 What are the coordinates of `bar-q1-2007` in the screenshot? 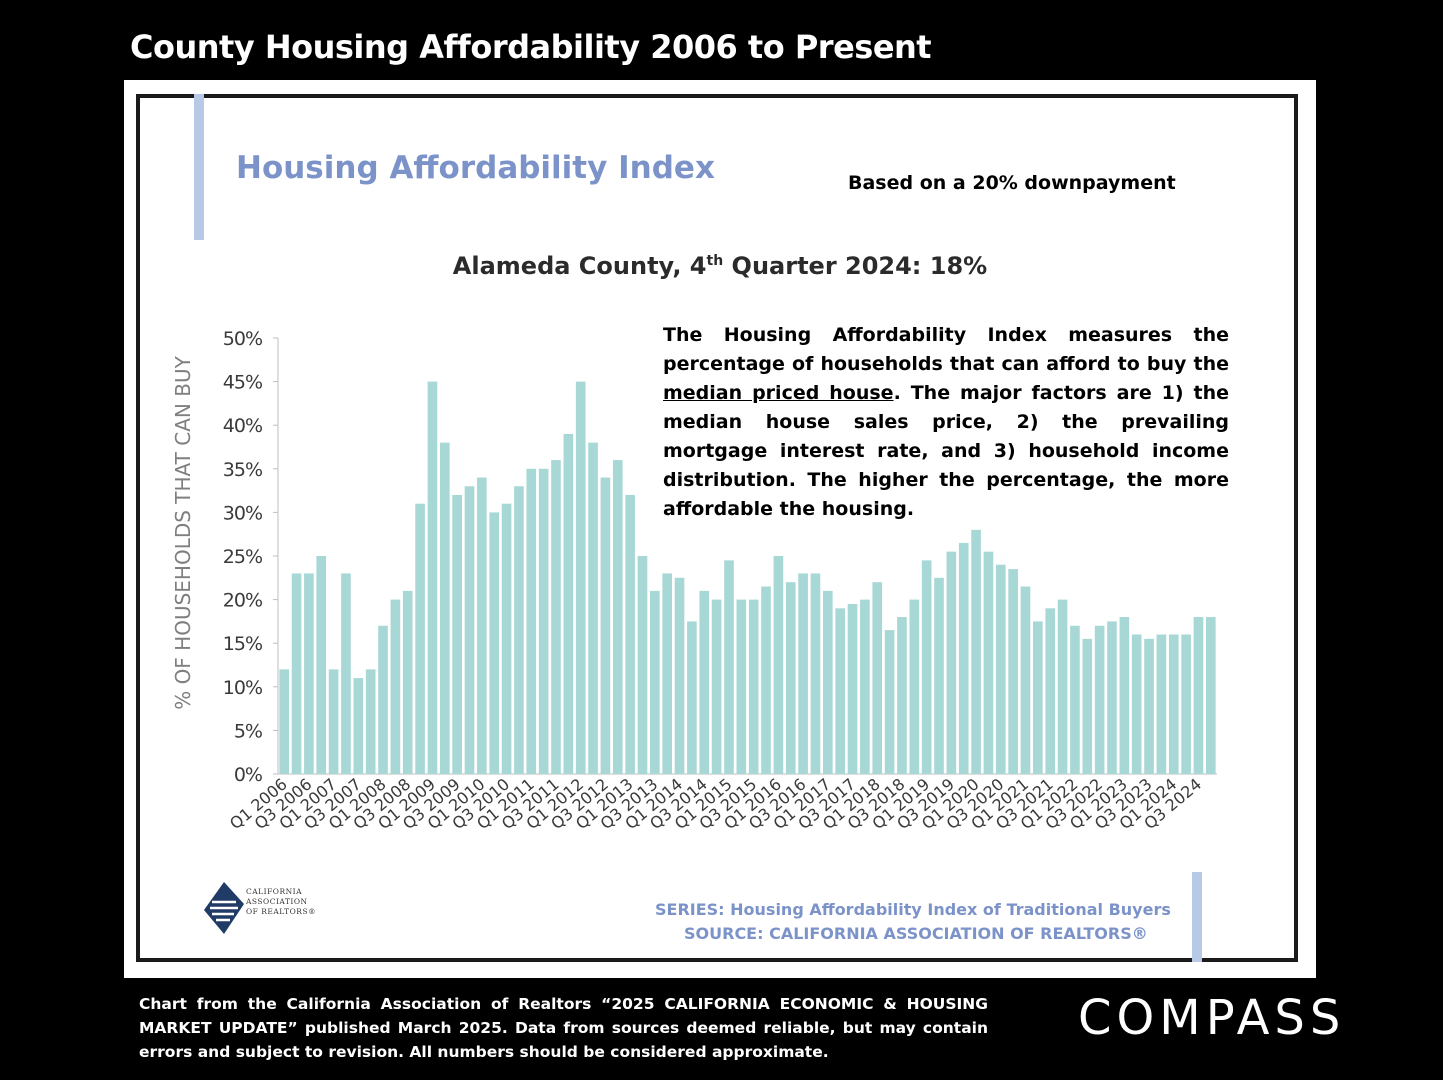 It's located at (333, 721).